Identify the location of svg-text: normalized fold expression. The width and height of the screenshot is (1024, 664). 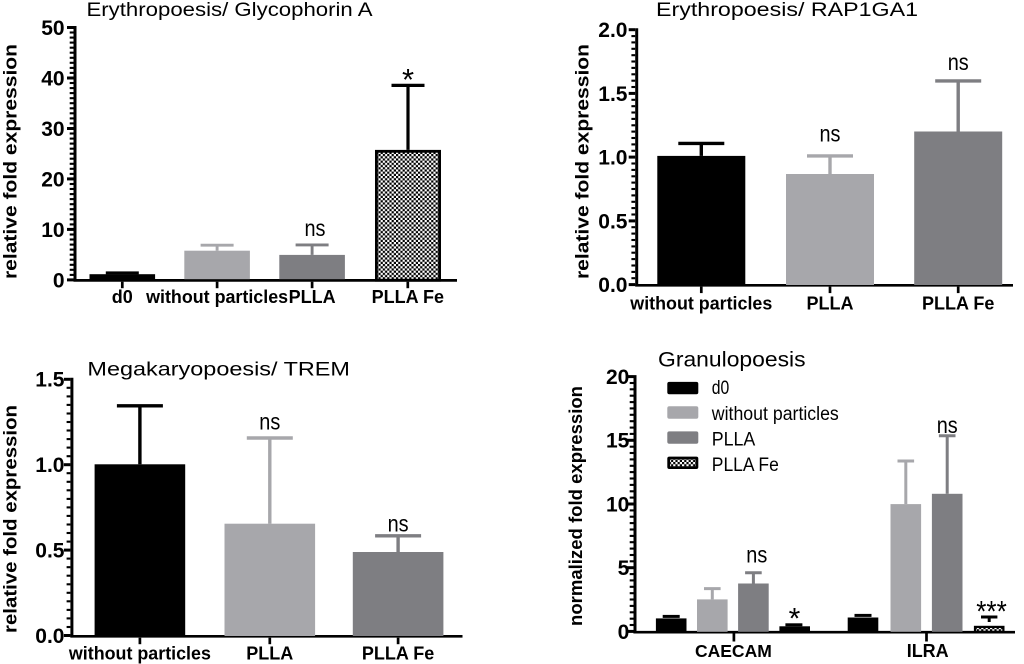
(576, 506).